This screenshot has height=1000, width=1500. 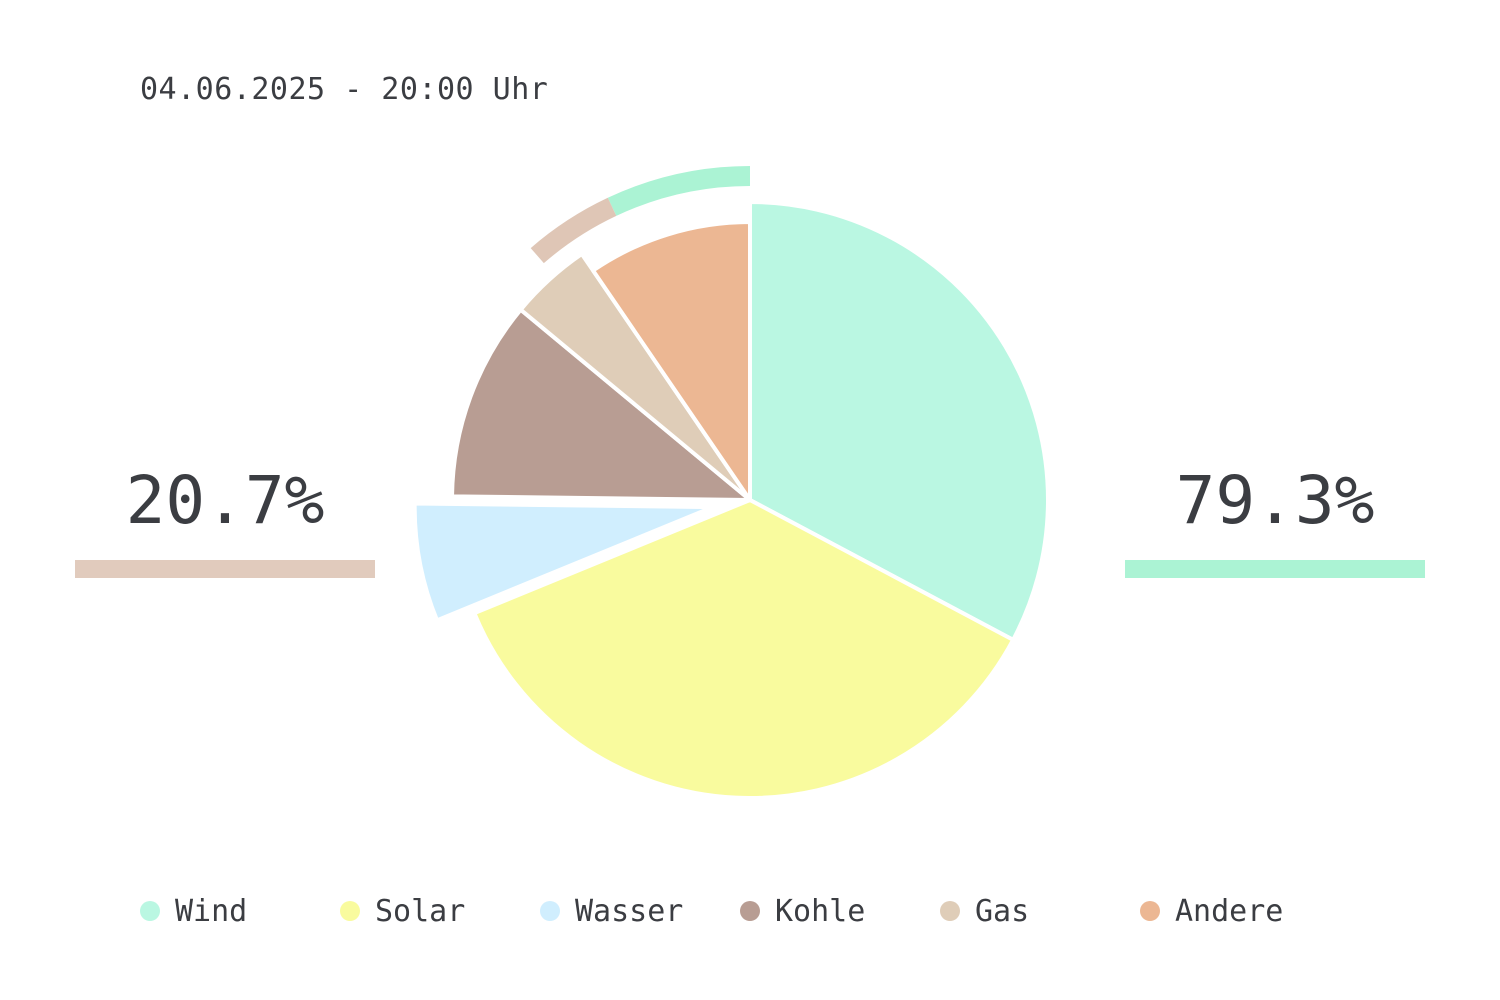 I want to click on legend-item-wasser: Wasser, so click(x=611, y=911).